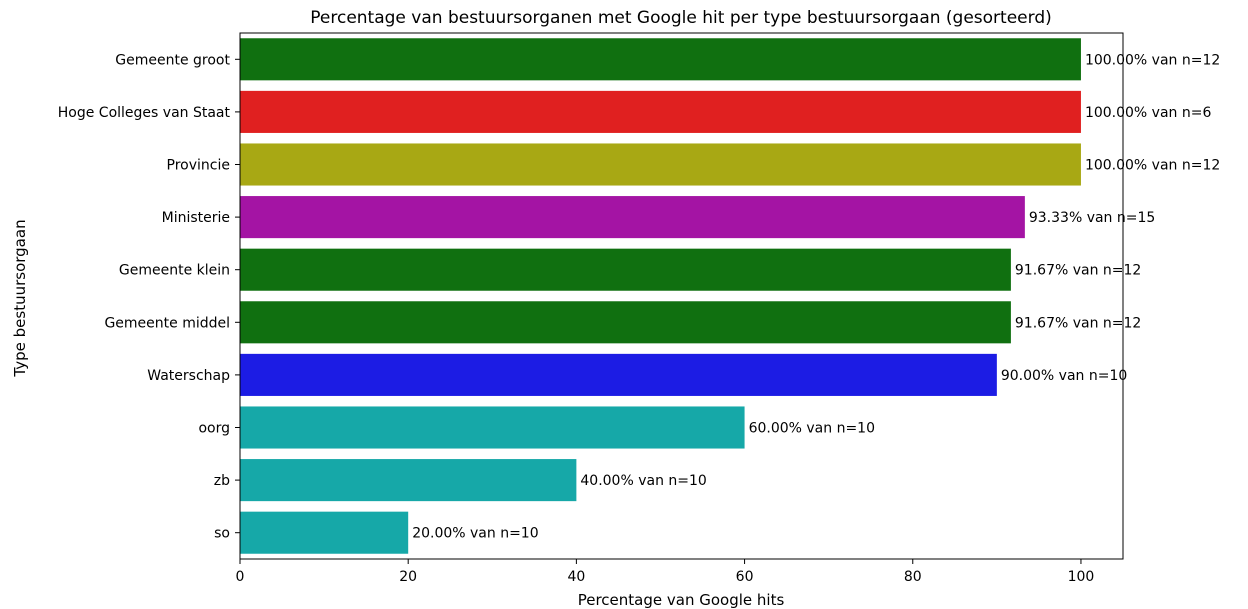 This screenshot has height=609, width=1248. Describe the element at coordinates (913, 577) in the screenshot. I see `x-tick-label-4: 80` at that location.